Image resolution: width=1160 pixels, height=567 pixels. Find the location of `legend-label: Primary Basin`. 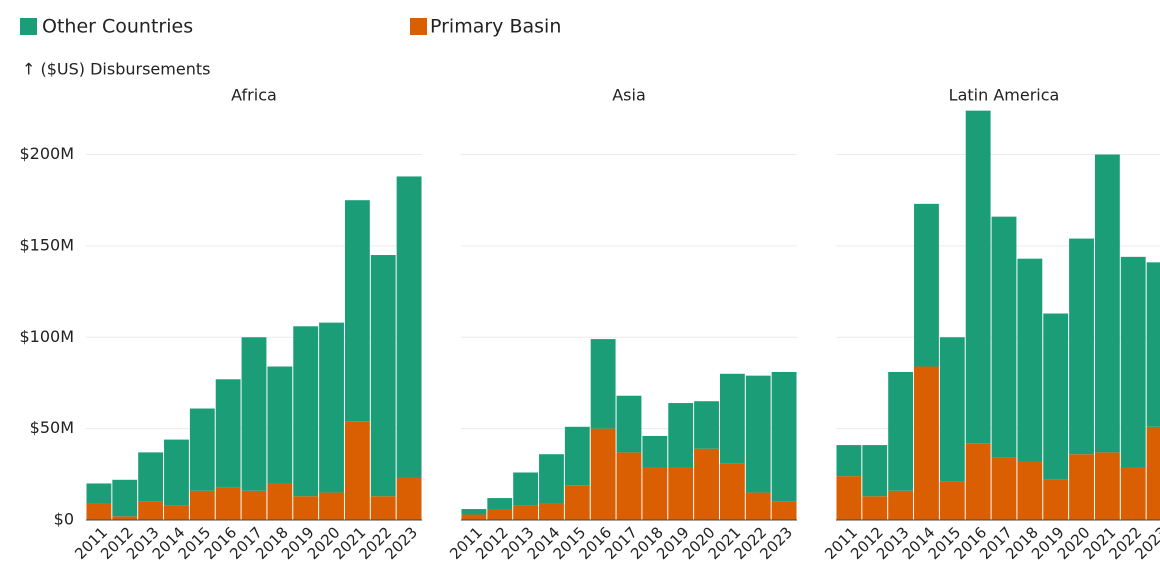

legend-label: Primary Basin is located at coordinates (495, 27).